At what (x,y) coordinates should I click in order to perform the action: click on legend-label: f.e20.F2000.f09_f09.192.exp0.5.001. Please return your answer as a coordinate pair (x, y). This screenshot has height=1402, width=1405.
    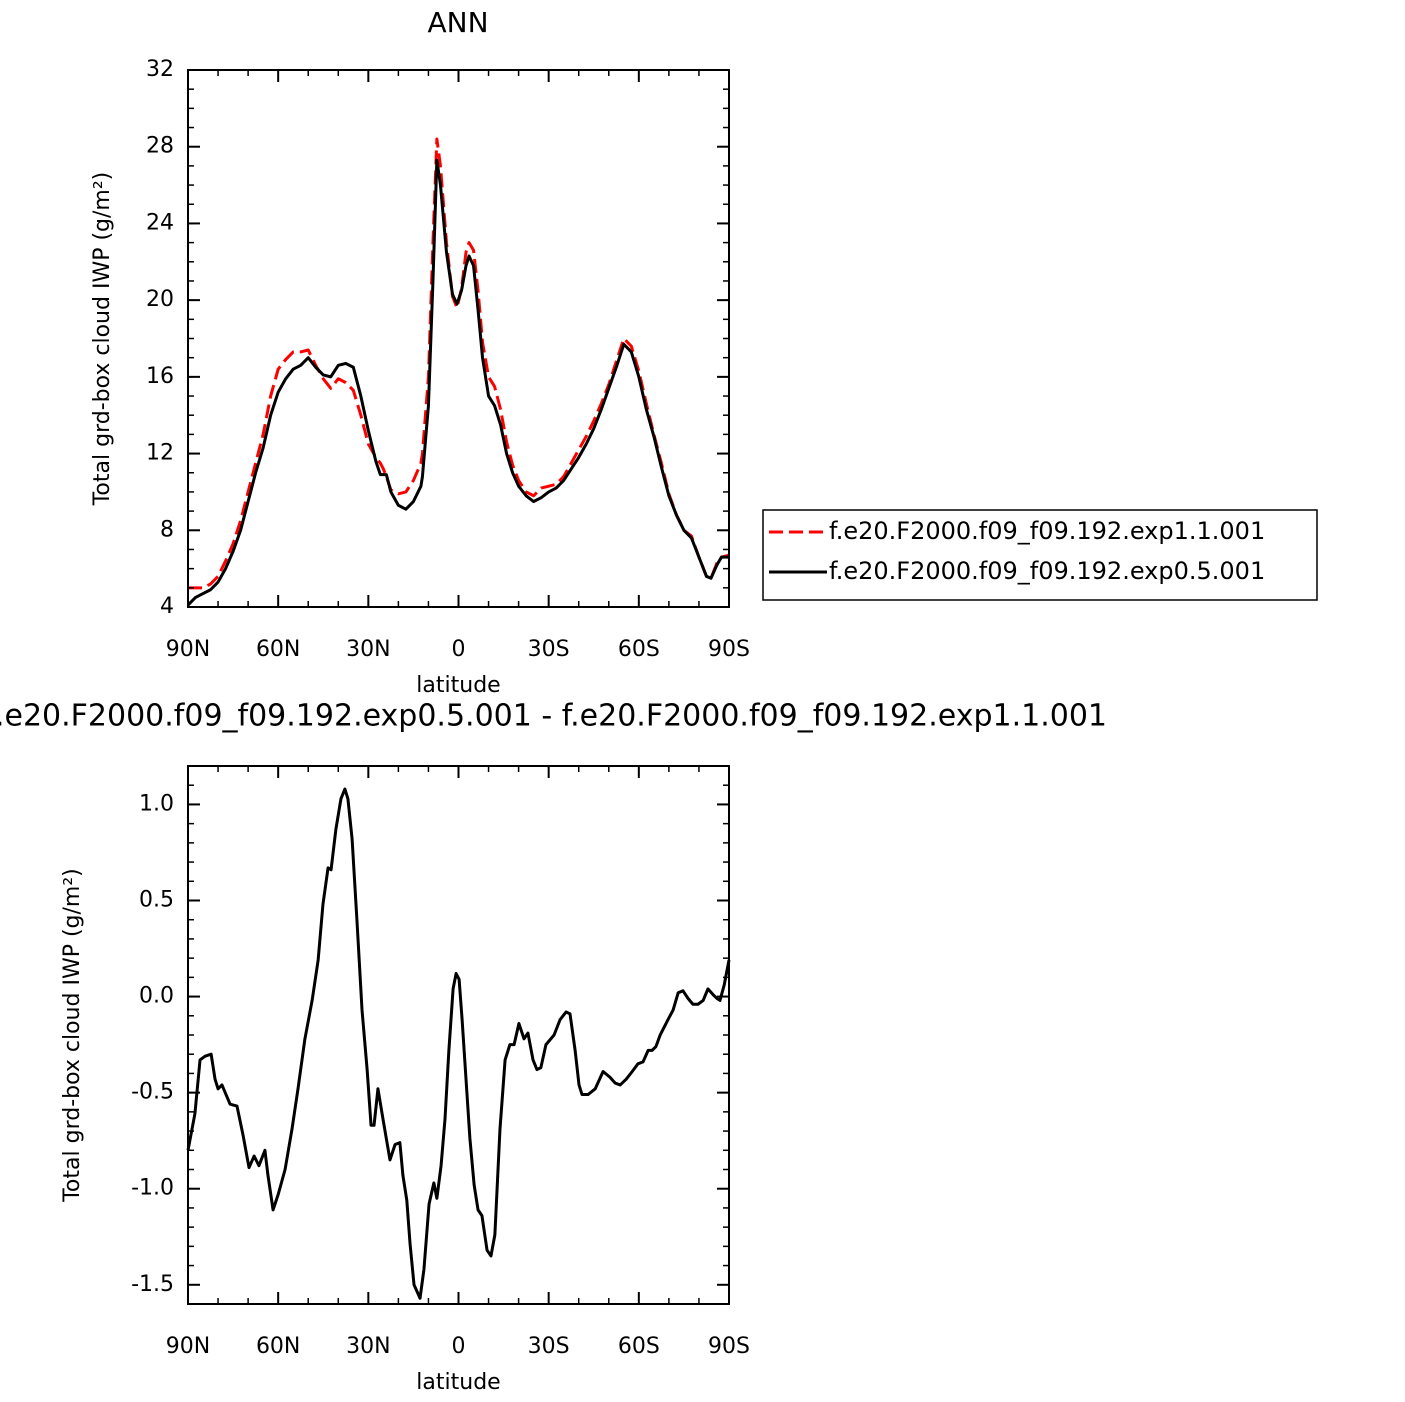
    Looking at the image, I should click on (1047, 571).